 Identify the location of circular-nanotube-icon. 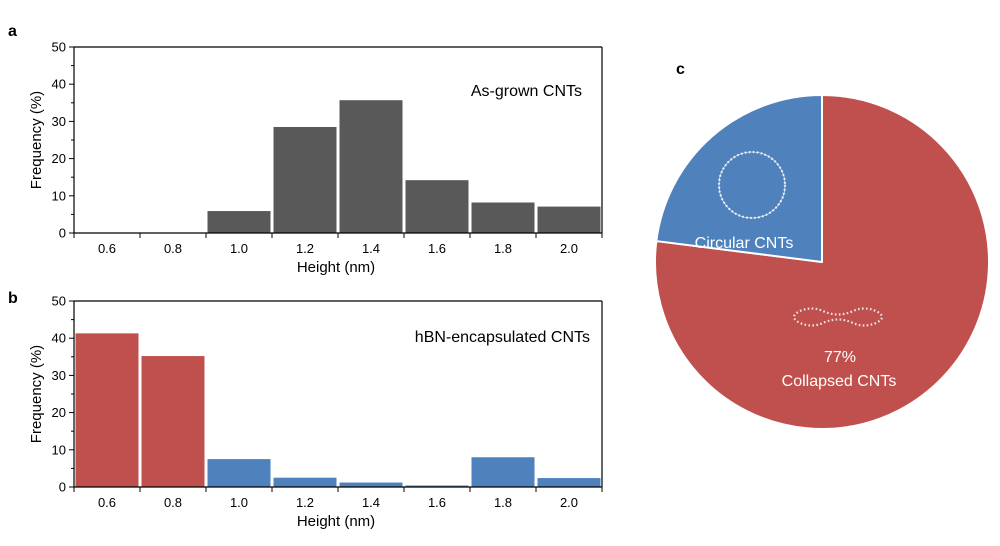
(752, 185).